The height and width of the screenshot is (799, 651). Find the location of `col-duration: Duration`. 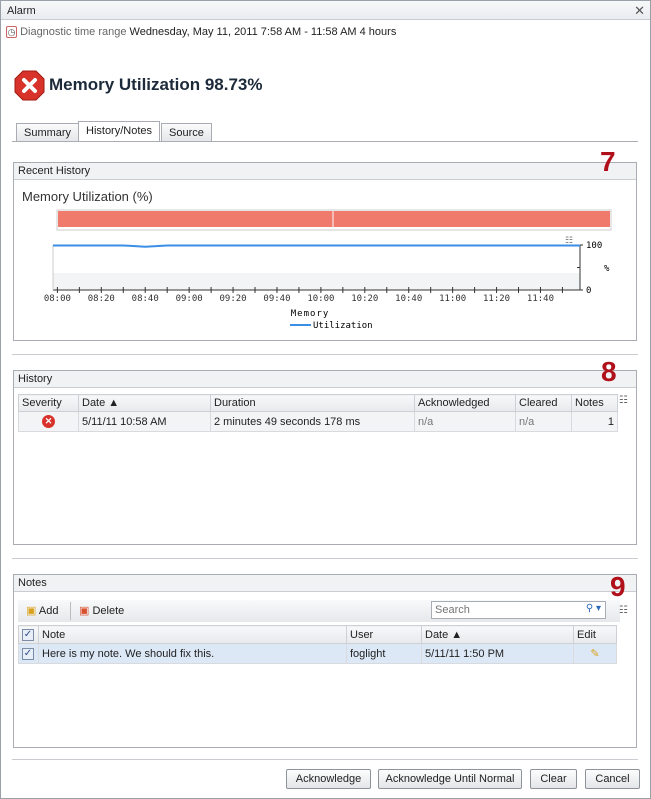

col-duration: Duration is located at coordinates (312, 403).